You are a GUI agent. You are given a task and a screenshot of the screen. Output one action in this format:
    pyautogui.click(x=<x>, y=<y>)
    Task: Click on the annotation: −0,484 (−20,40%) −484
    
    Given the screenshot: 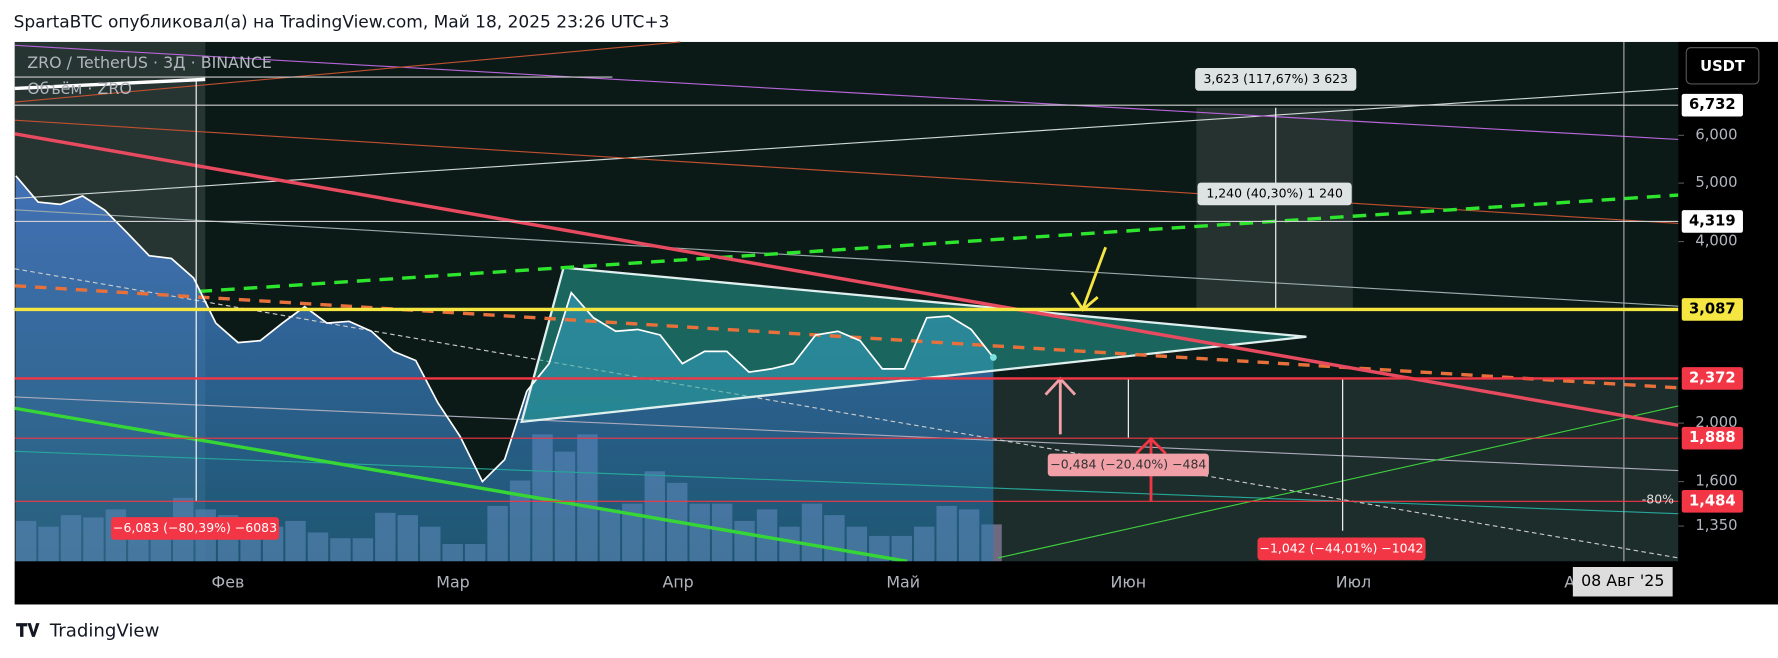 What is the action you would take?
    pyautogui.click(x=1128, y=463)
    